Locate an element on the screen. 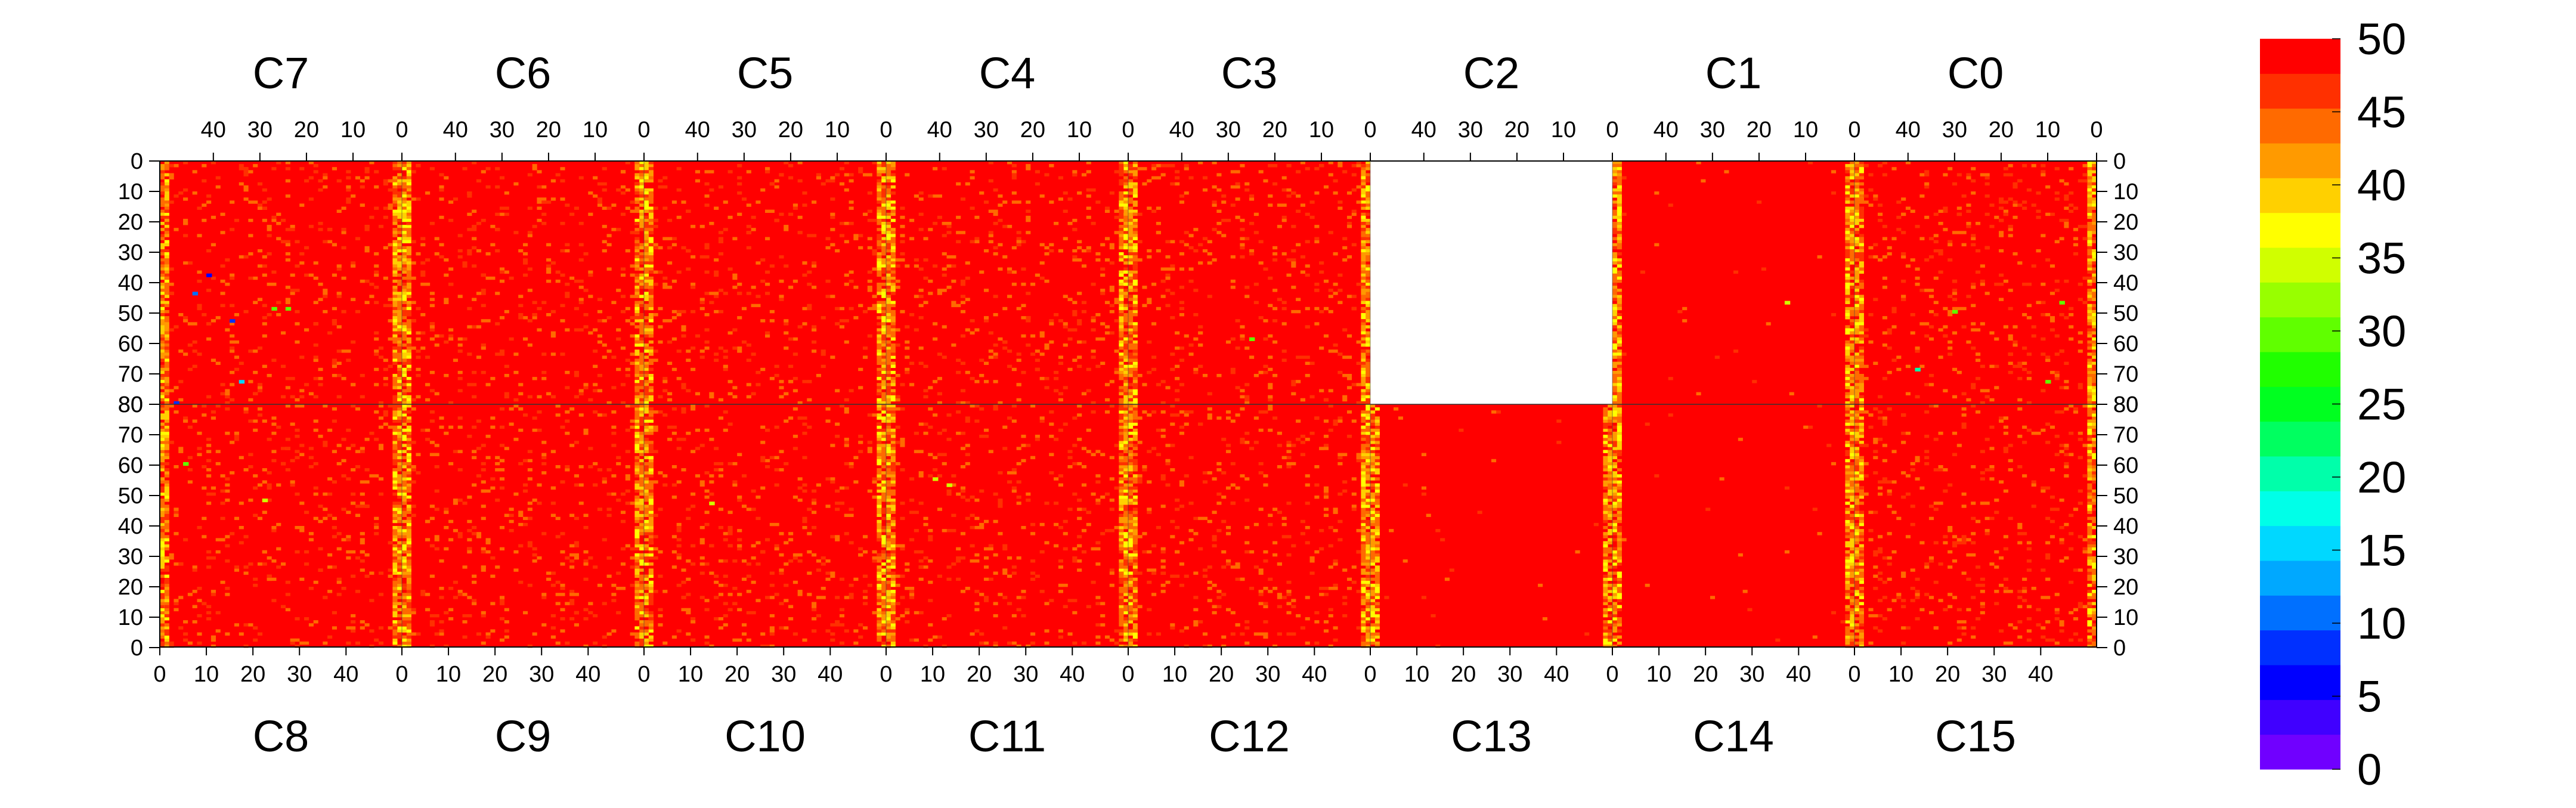  low-value-pixel is located at coordinates (242, 382).